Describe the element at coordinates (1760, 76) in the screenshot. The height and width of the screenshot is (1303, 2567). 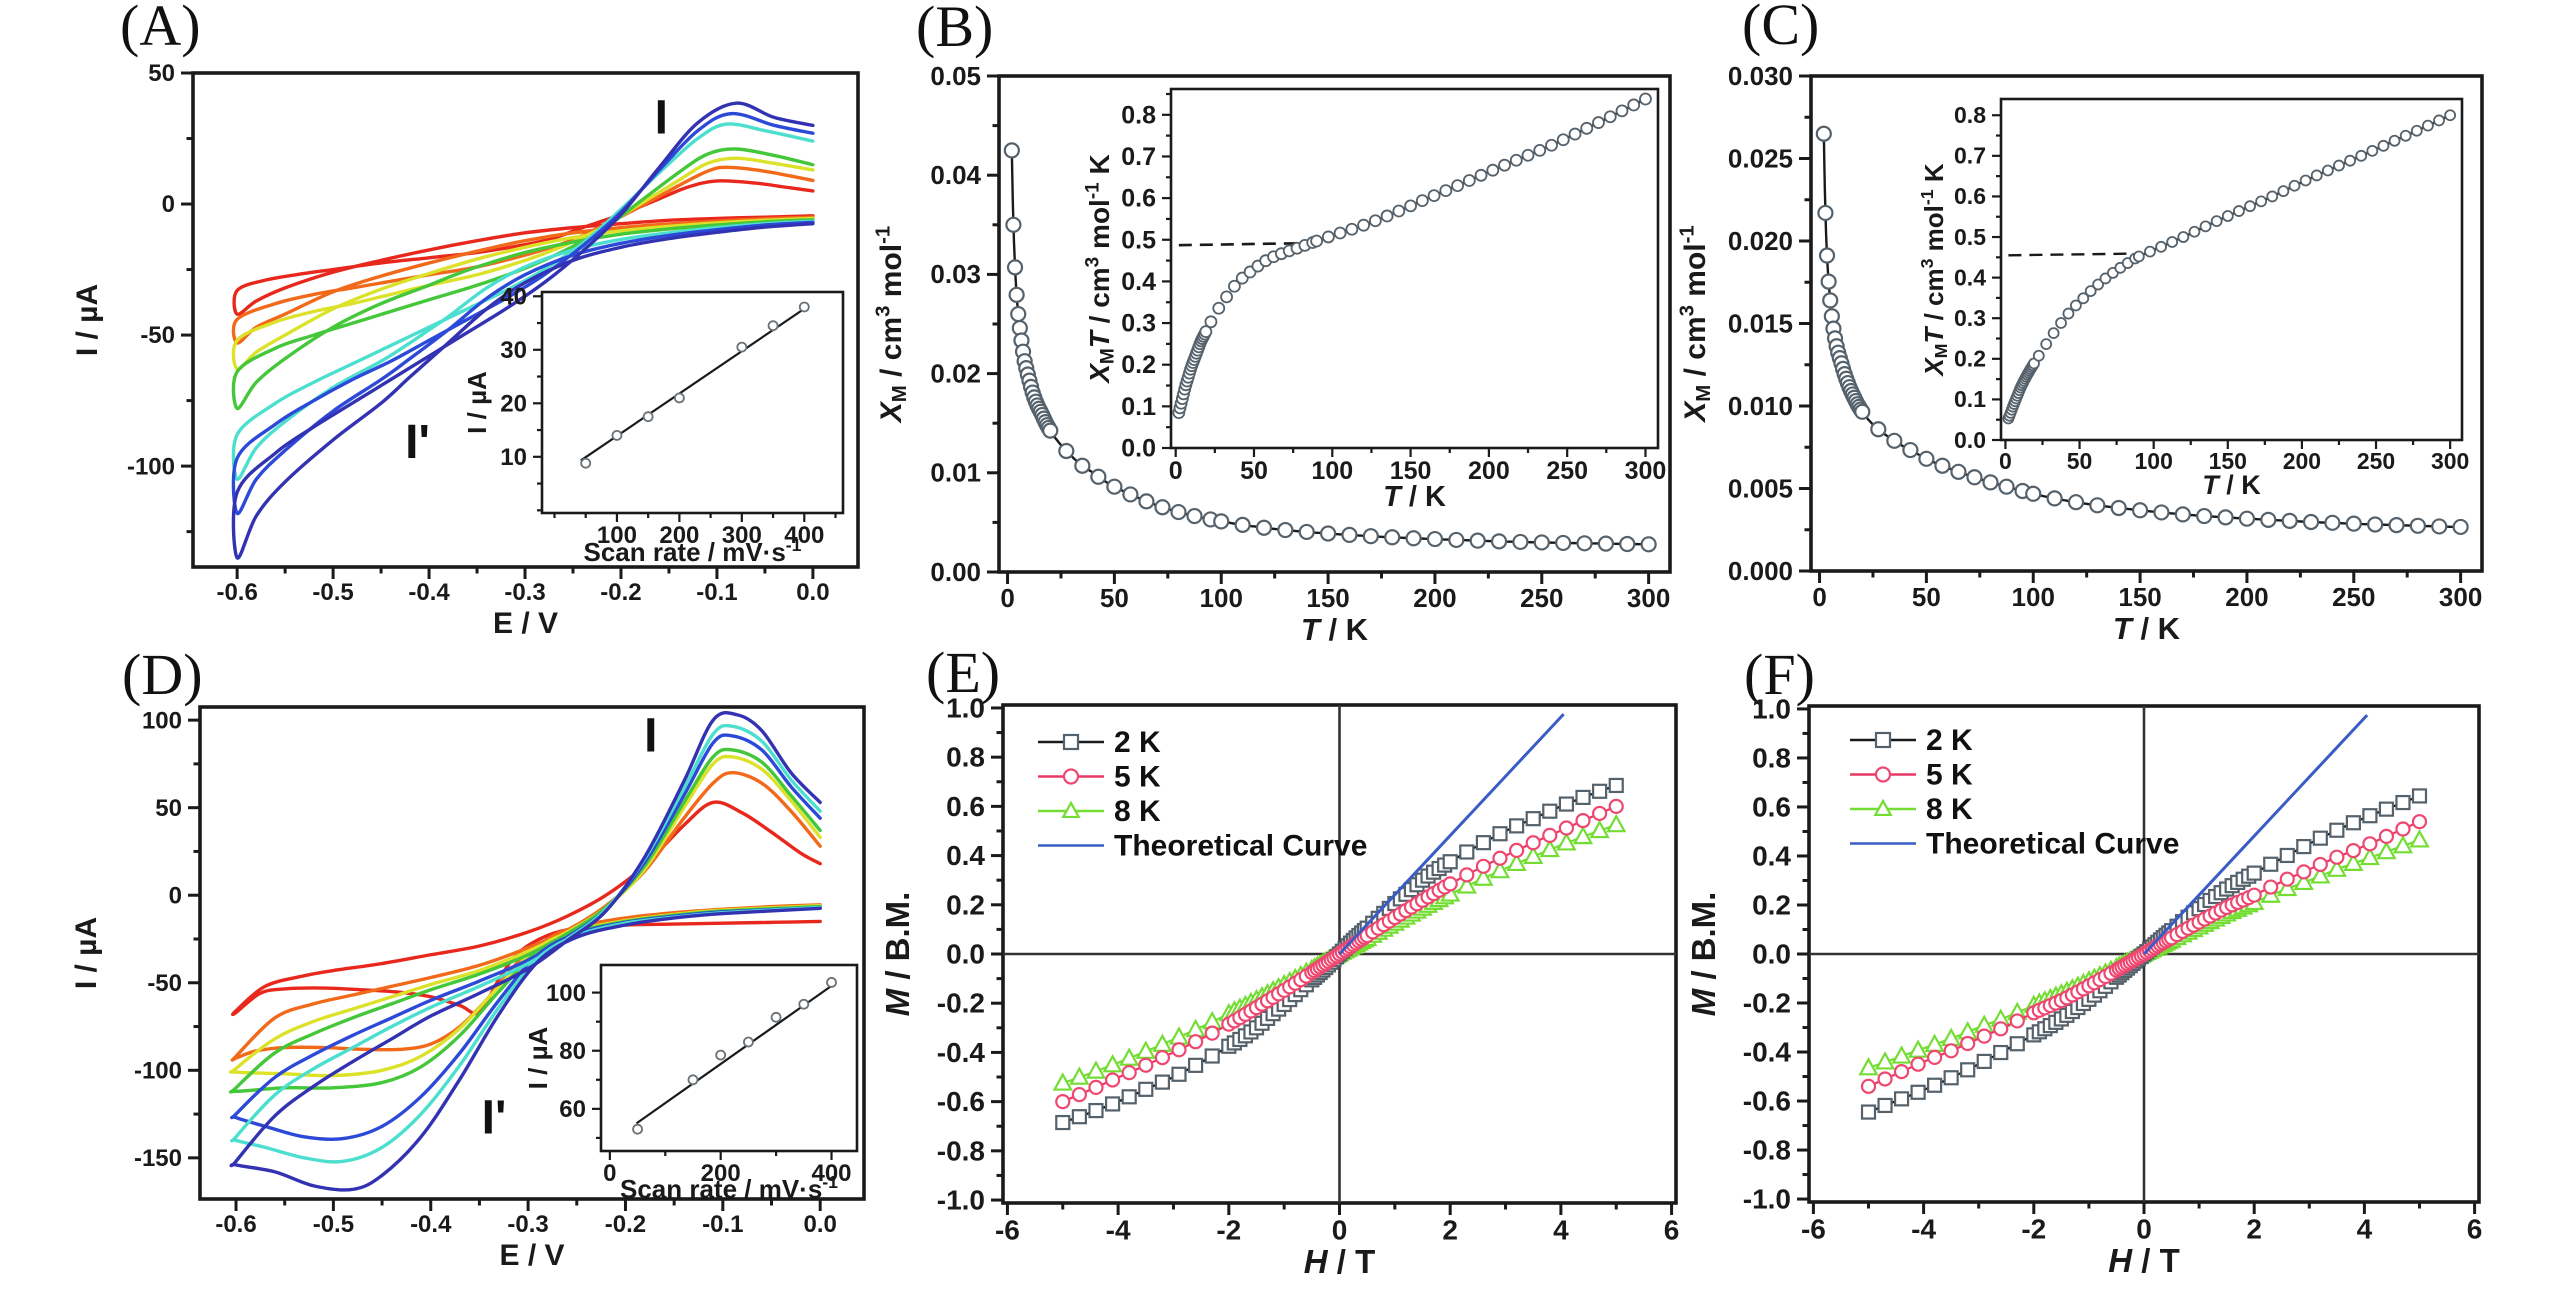
I see `y-tick-label: 0.030` at that location.